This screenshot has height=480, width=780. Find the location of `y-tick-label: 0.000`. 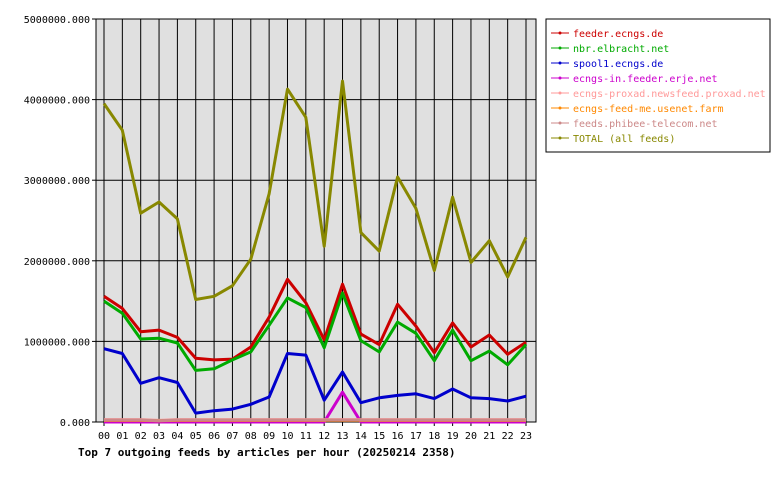

y-tick-label: 0.000 is located at coordinates (75, 423).